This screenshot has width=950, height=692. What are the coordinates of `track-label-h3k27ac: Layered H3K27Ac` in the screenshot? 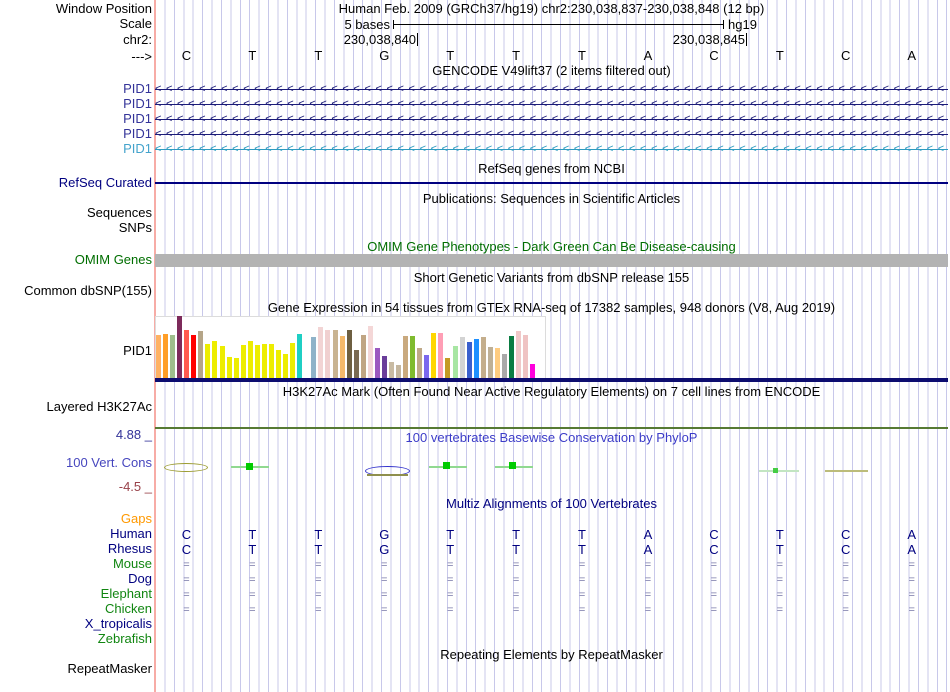 It's located at (99, 406).